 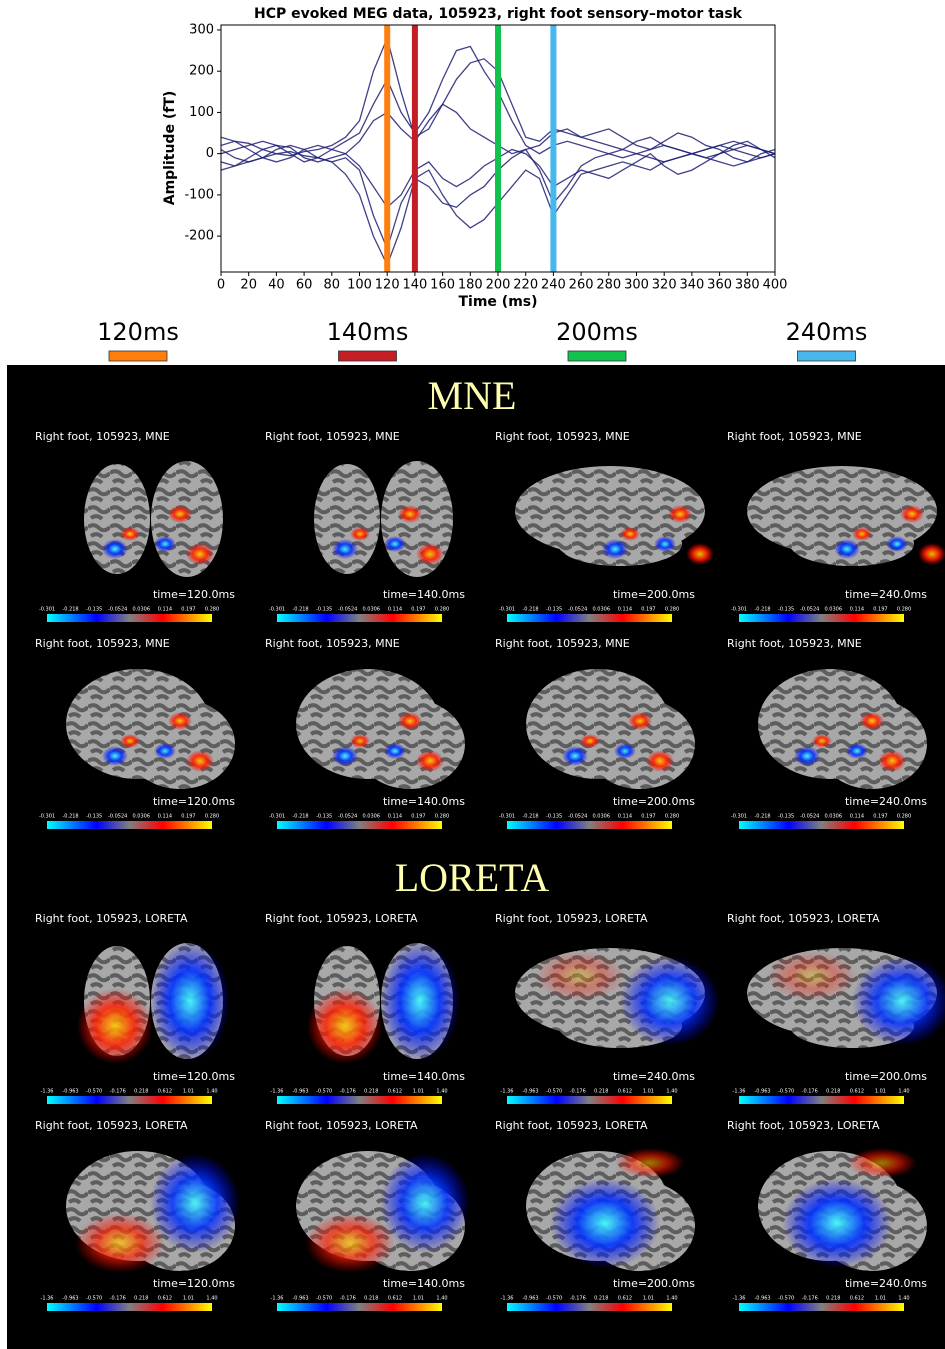 What do you see at coordinates (578, 1092) in the screenshot?
I see `colorbar-tick-label: -0.176` at bounding box center [578, 1092].